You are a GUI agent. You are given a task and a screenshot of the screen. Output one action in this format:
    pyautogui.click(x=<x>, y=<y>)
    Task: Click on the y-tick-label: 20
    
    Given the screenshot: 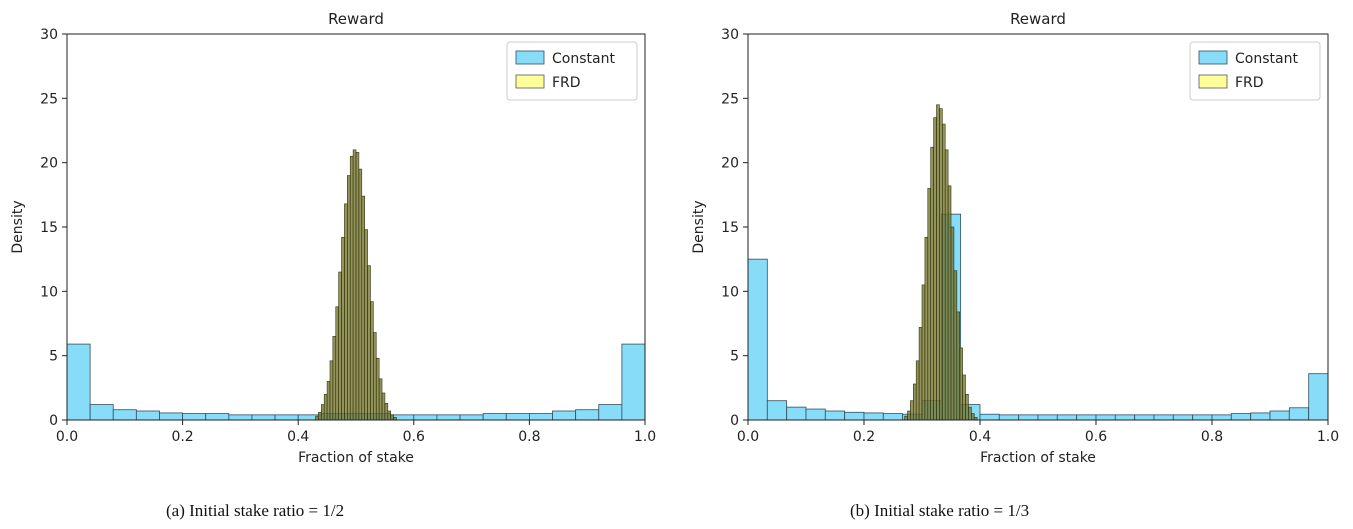 What is the action you would take?
    pyautogui.click(x=730, y=164)
    